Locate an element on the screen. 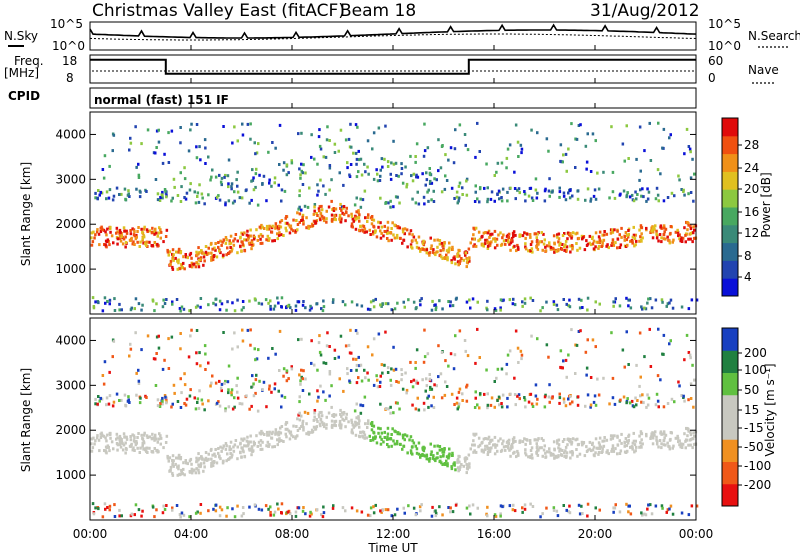 Image resolution: width=800 pixels, height=554 pixels. power-y-label: Slant Range [km] is located at coordinates (26, 214).